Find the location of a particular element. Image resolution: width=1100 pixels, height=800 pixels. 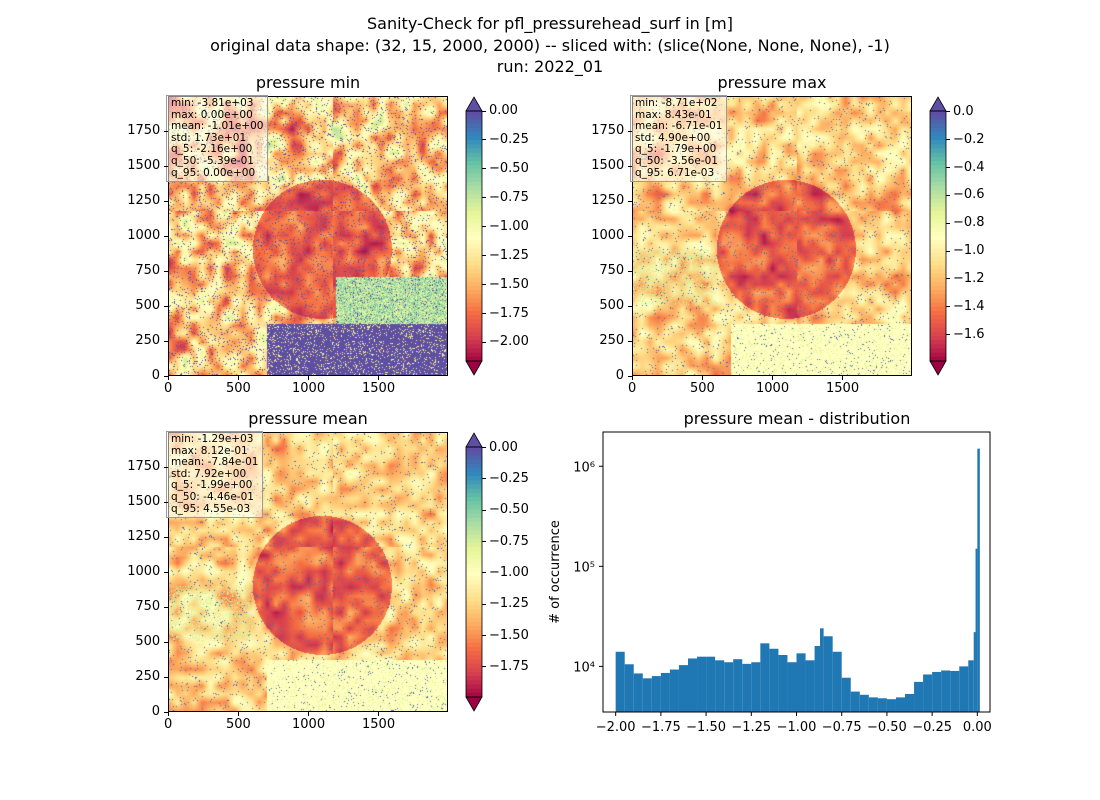

stat-line: min: -8.71e+02 is located at coordinates (676, 103).